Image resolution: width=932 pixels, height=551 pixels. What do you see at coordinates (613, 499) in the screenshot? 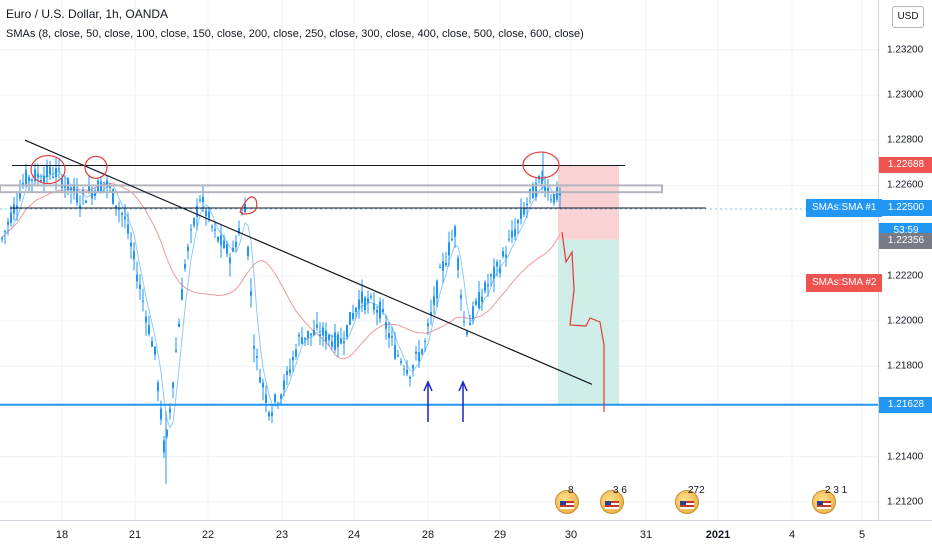
I see `us-flag-event-icon: 3 6` at bounding box center [613, 499].